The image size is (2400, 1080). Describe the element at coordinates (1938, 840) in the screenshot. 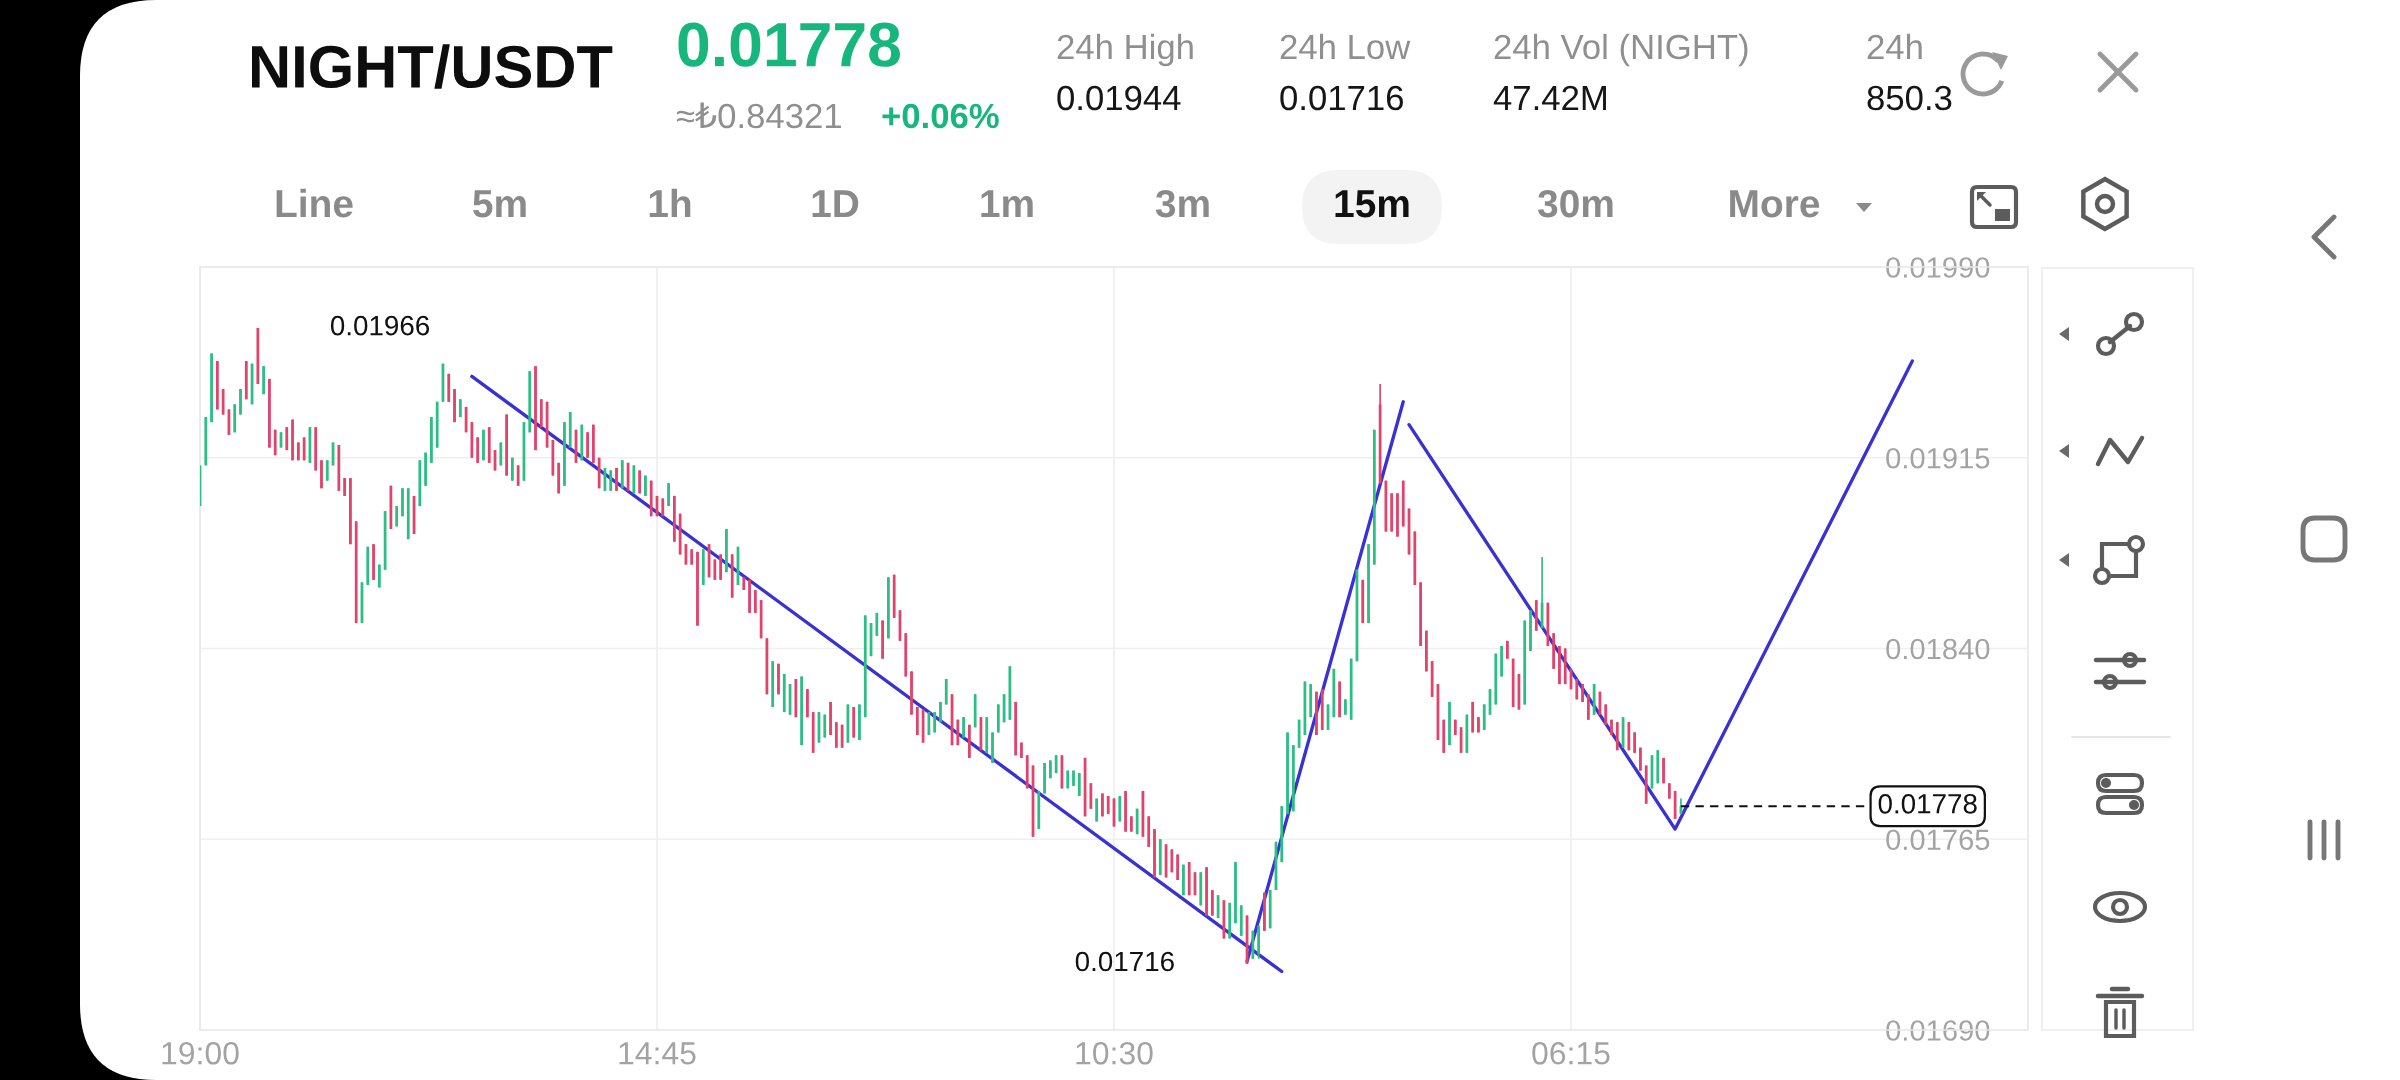

I see `y-tick-label: 0.01765` at that location.